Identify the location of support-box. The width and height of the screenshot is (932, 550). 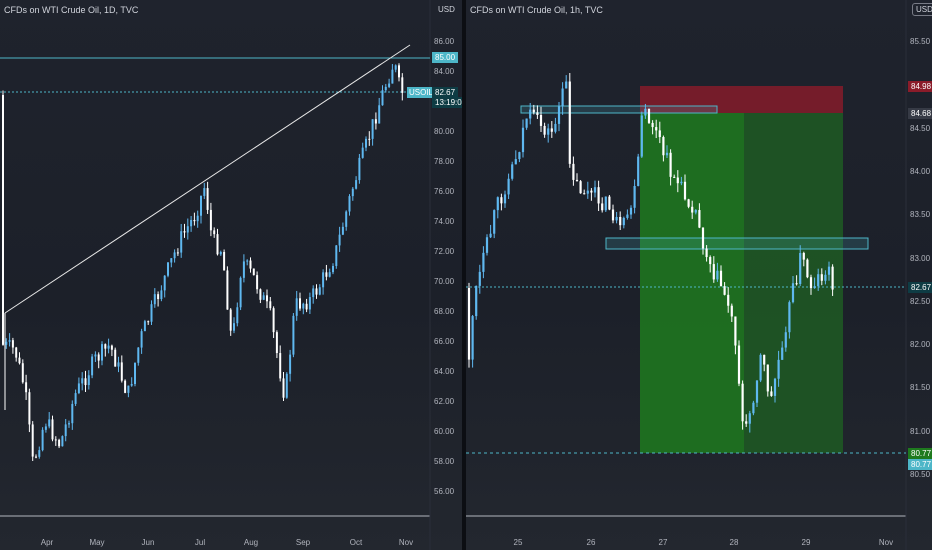
(737, 243).